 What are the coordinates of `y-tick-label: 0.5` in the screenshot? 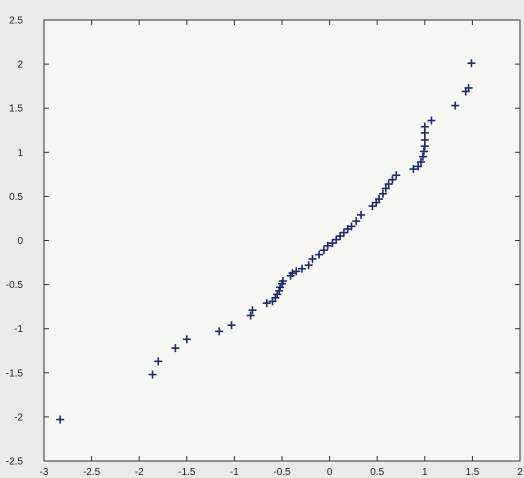 It's located at (16, 197).